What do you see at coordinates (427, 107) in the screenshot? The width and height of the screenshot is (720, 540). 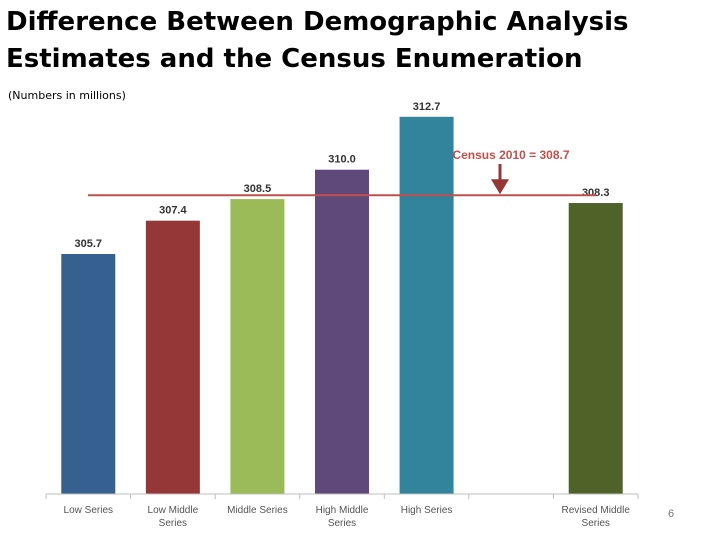 I see `data-label-5: 312.7` at bounding box center [427, 107].